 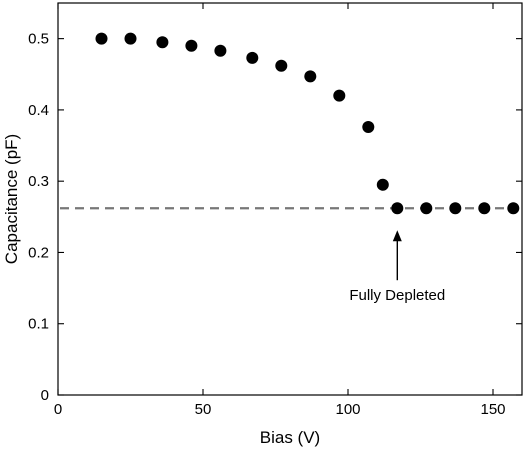 I want to click on x-tick-label: 0, so click(x=58, y=409).